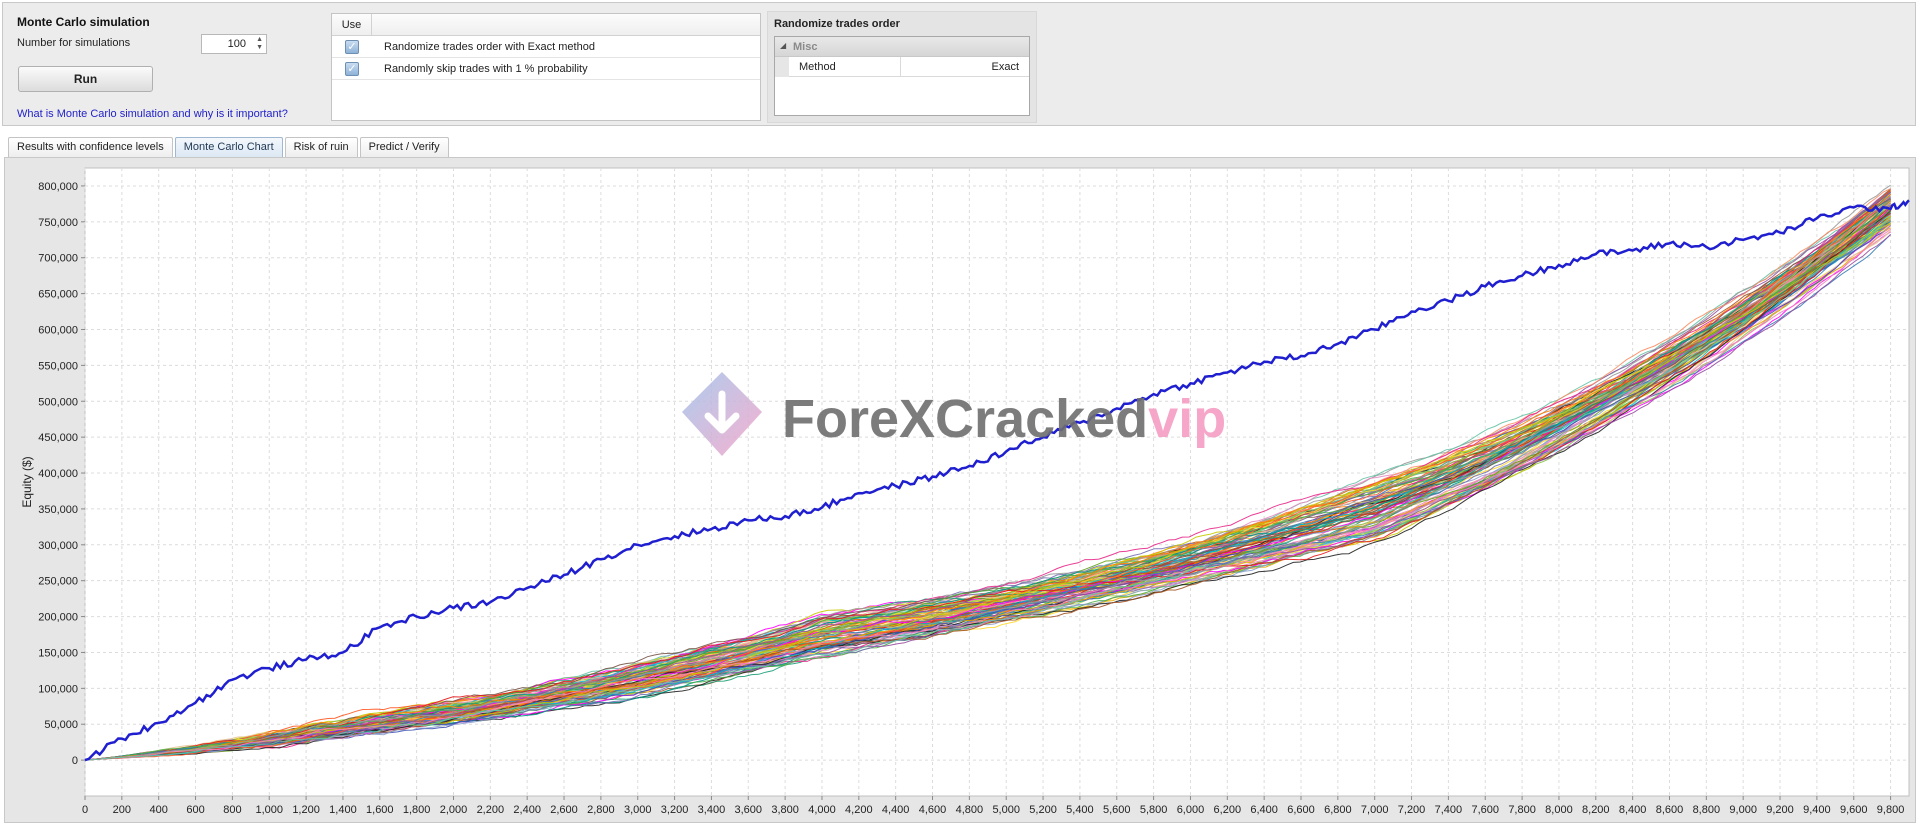  What do you see at coordinates (1633, 810) in the screenshot?
I see `x-tick-label: 8,400` at bounding box center [1633, 810].